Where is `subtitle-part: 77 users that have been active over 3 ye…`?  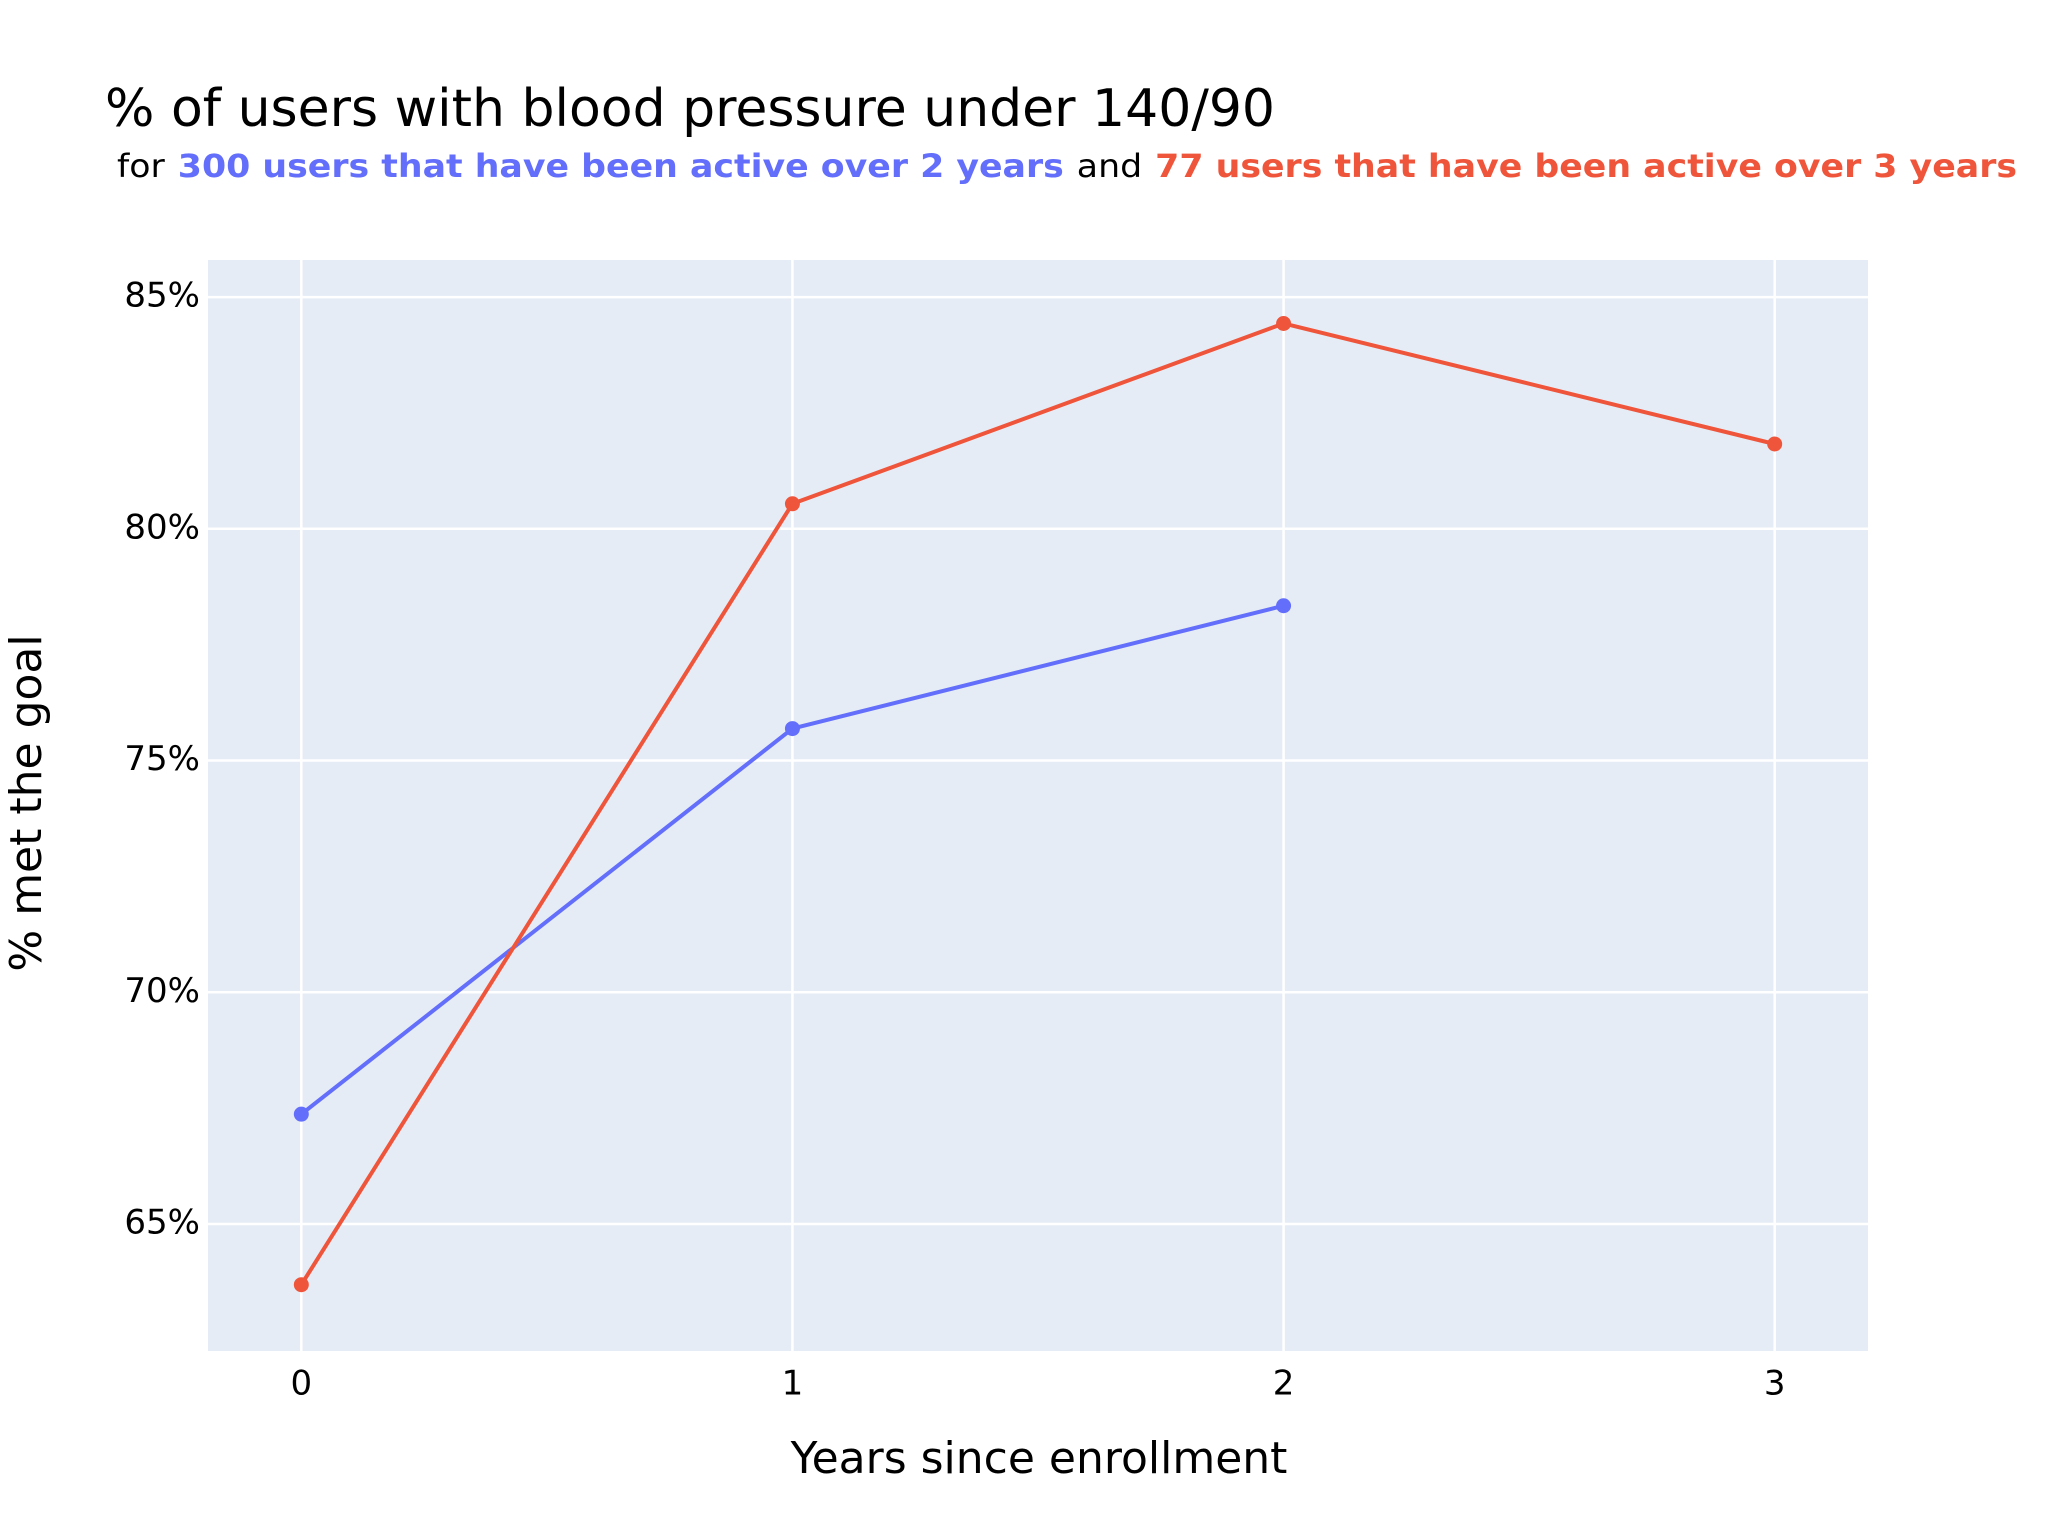 subtitle-part: 77 users that have been active over 3 ye… is located at coordinates (1586, 166).